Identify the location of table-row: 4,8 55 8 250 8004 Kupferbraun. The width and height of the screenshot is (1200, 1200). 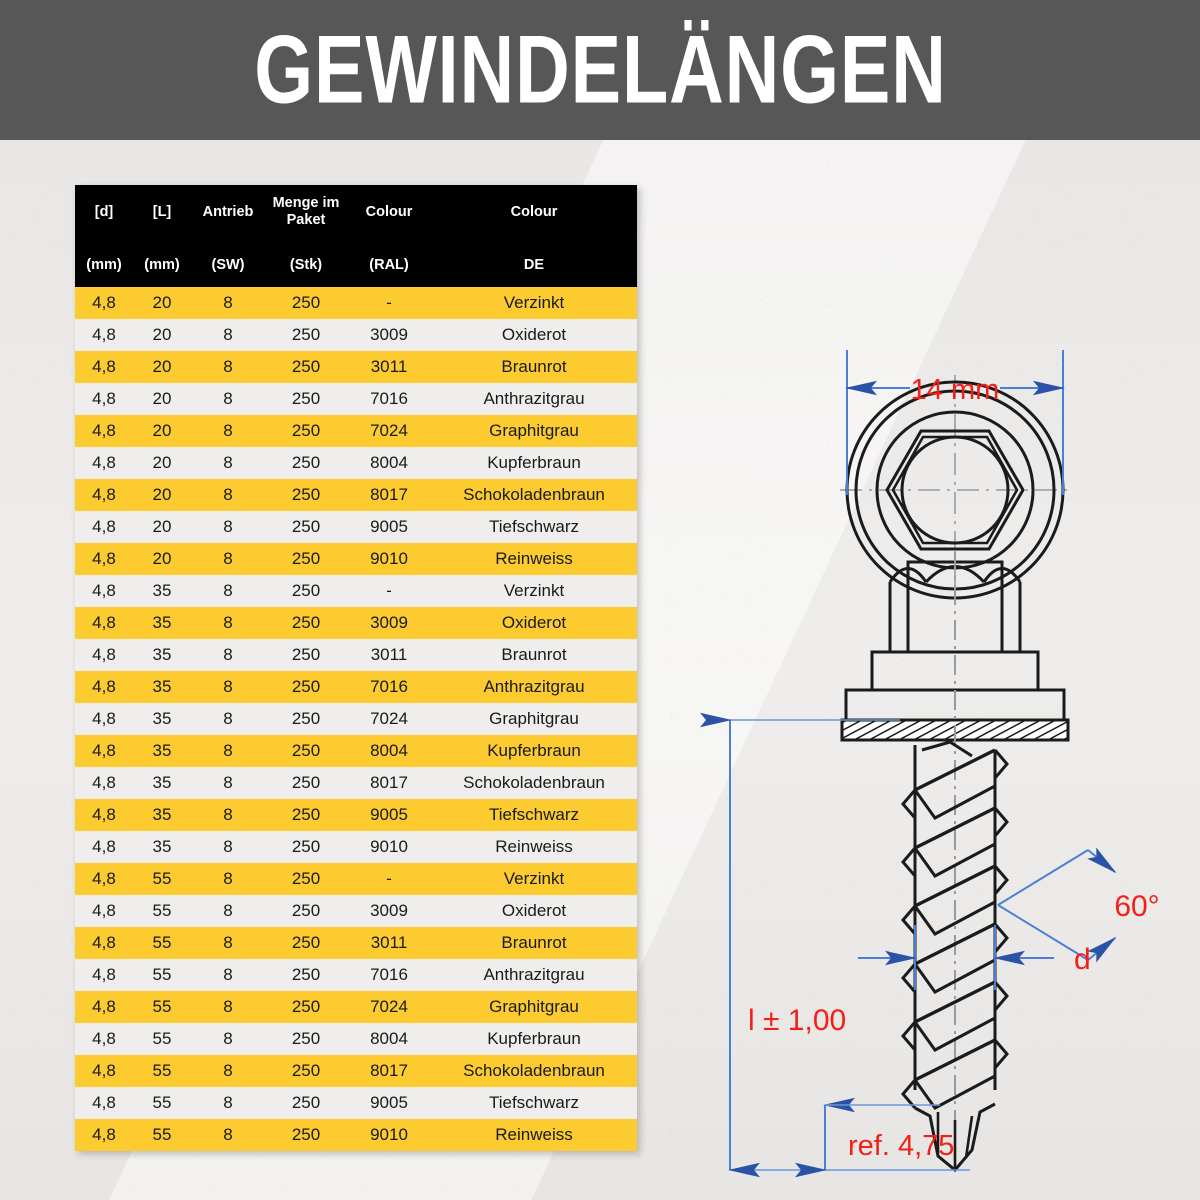
(356, 1039).